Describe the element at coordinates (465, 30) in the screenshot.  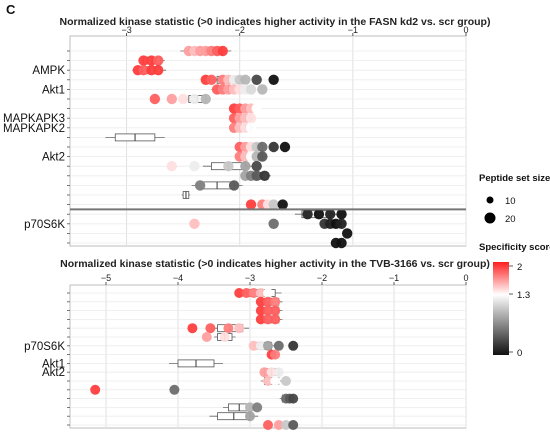
I see `x-tick-label: 0` at that location.